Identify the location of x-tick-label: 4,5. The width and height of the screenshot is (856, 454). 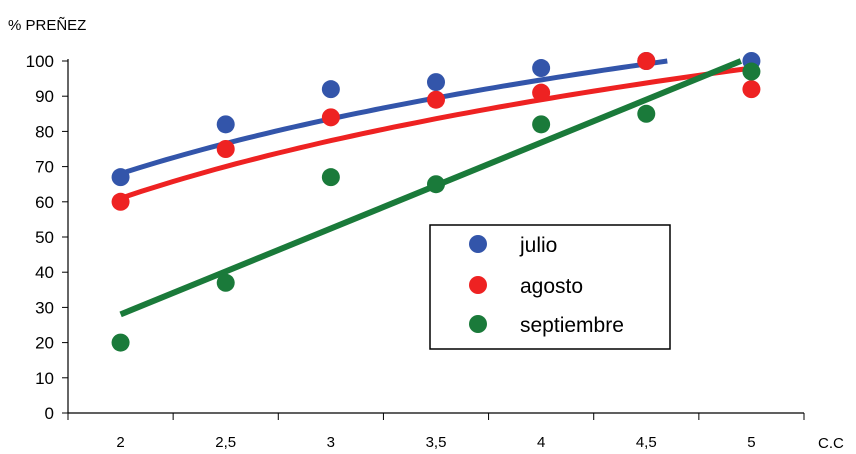
(646, 442).